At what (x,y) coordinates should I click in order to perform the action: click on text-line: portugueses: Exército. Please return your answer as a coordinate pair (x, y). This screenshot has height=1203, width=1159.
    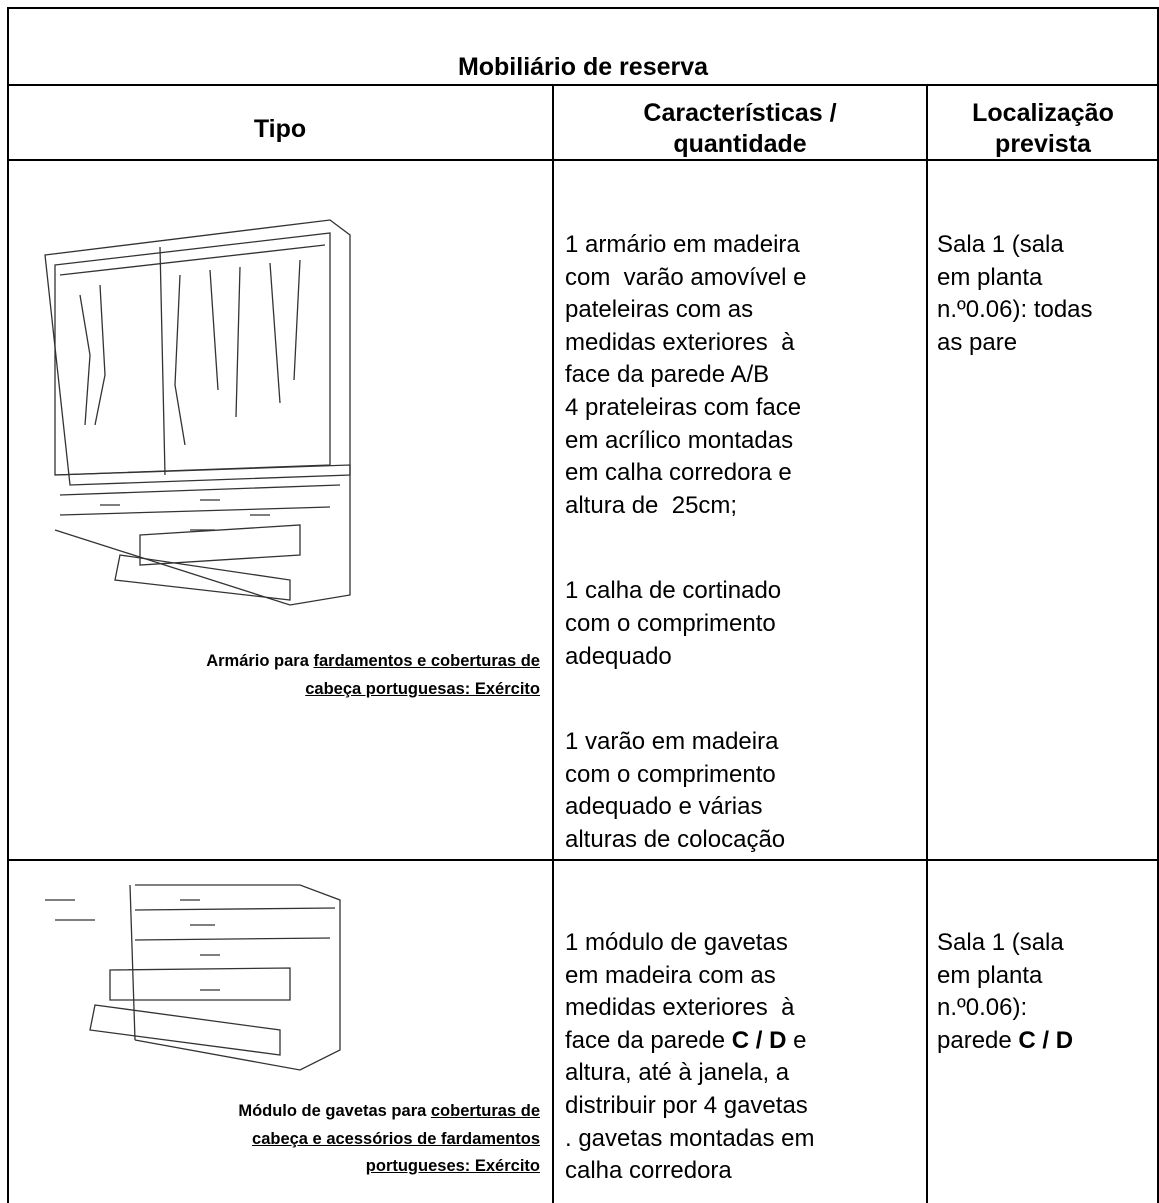
    Looking at the image, I should click on (280, 1167).